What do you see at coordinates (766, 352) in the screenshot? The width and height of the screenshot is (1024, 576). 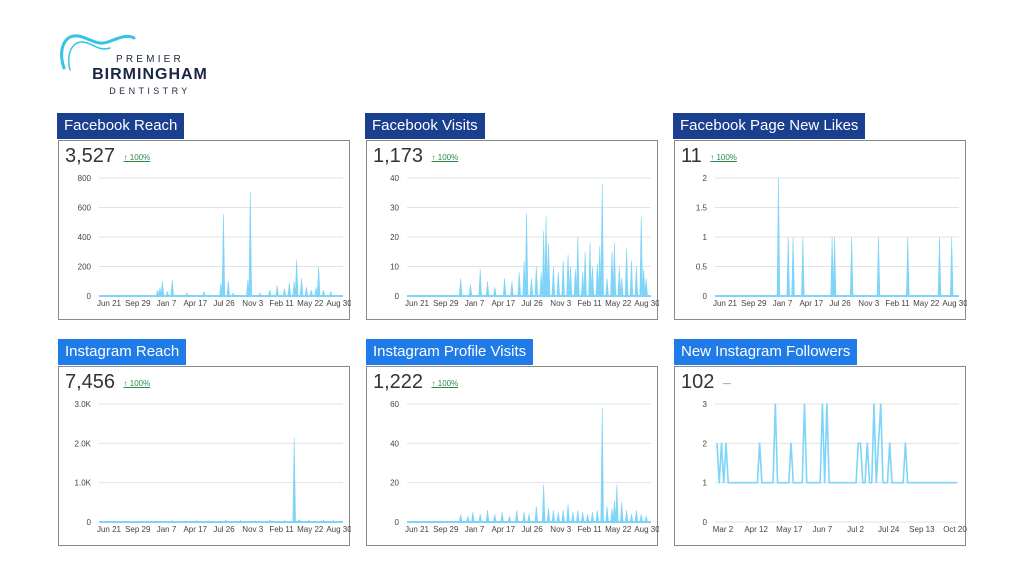 I see `panel-title-new-instagram-followers: New Instagram Followers` at bounding box center [766, 352].